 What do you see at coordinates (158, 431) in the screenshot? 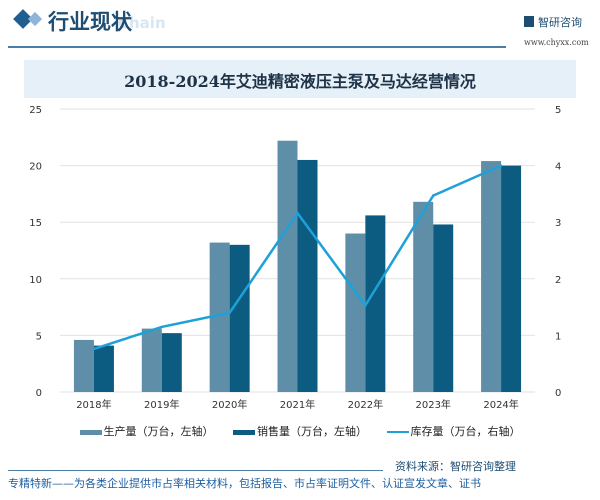
I see `legend-label: 生产量（万台，左轴）` at bounding box center [158, 431].